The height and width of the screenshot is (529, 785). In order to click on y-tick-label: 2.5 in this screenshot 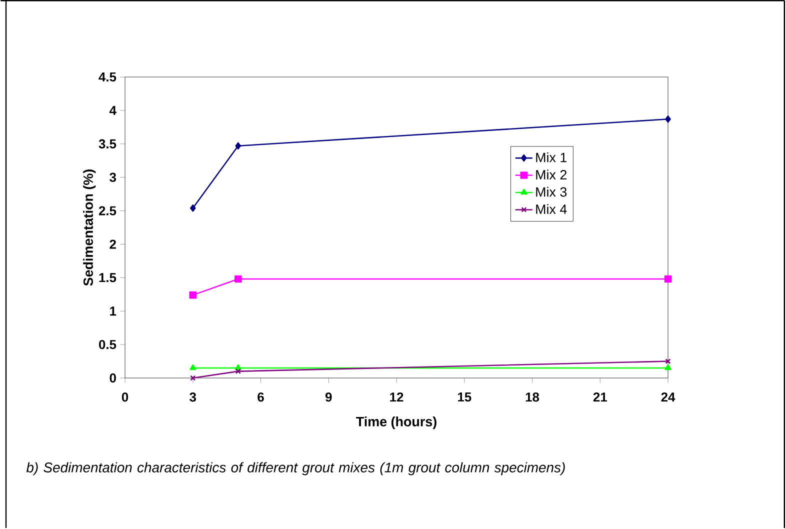, I will do `click(107, 211)`.